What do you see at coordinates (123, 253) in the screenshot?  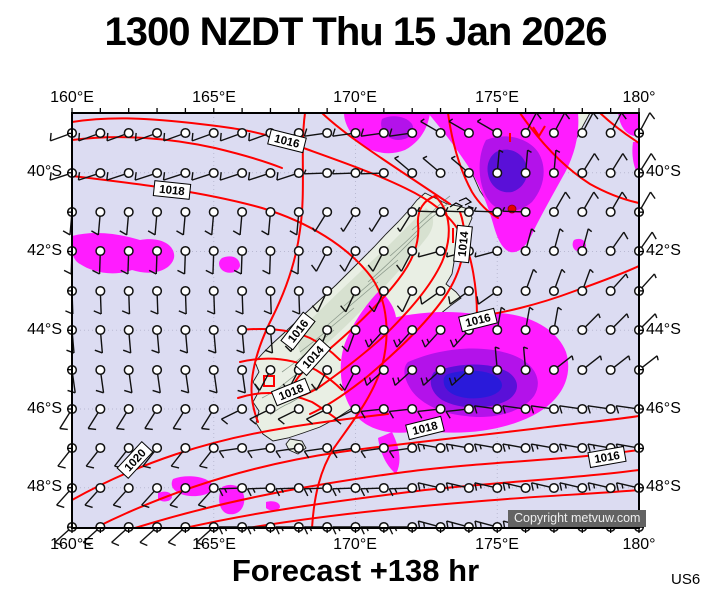 I see `rain-area` at bounding box center [123, 253].